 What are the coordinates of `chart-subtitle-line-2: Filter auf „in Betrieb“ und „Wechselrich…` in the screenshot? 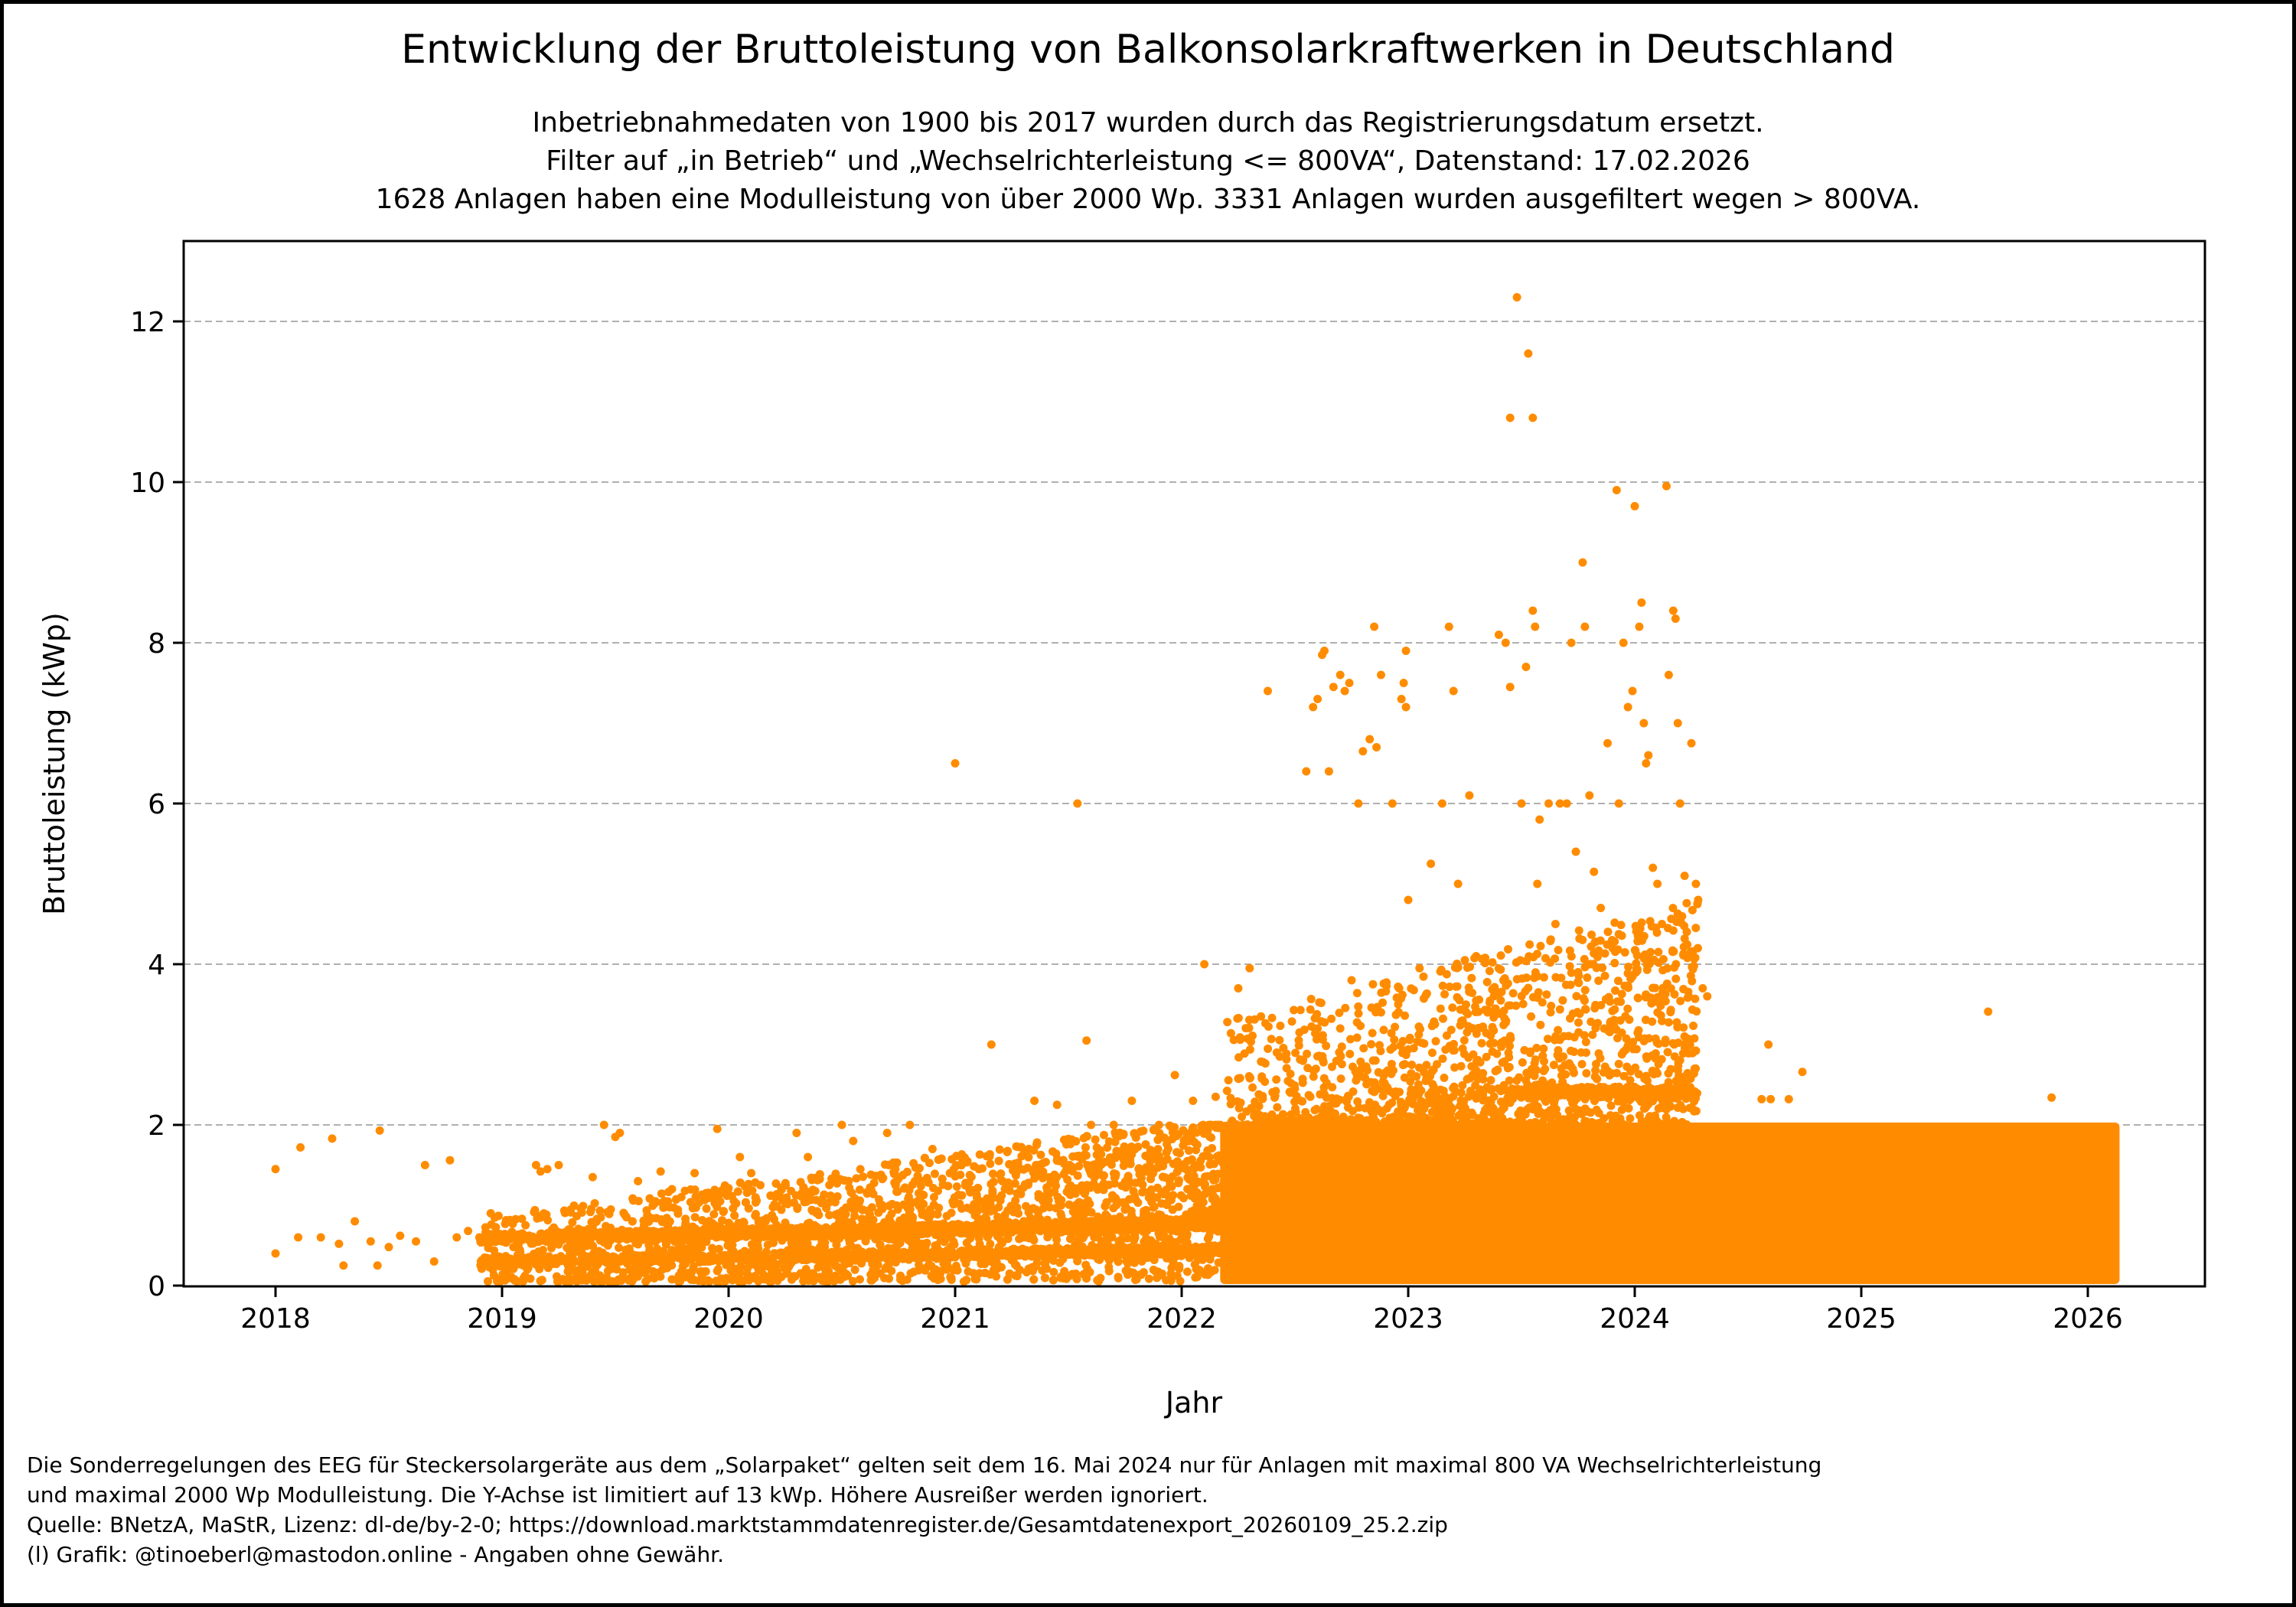 It's located at (1148, 161).